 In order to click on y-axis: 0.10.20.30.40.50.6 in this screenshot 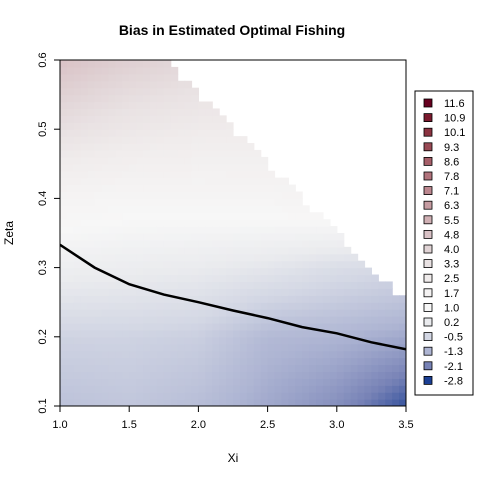, I will do `click(48, 233)`.